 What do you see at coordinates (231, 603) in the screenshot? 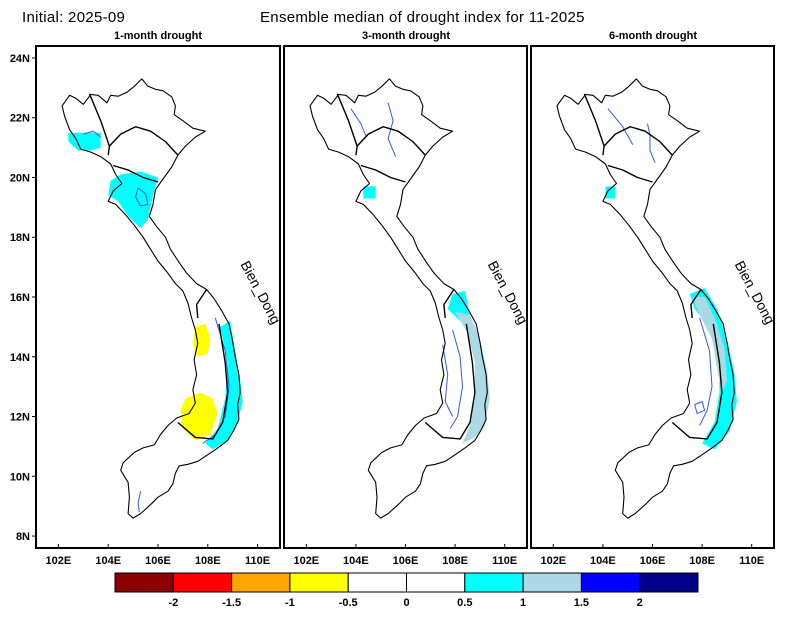
I see `colorbar-label: -1.5` at bounding box center [231, 603].